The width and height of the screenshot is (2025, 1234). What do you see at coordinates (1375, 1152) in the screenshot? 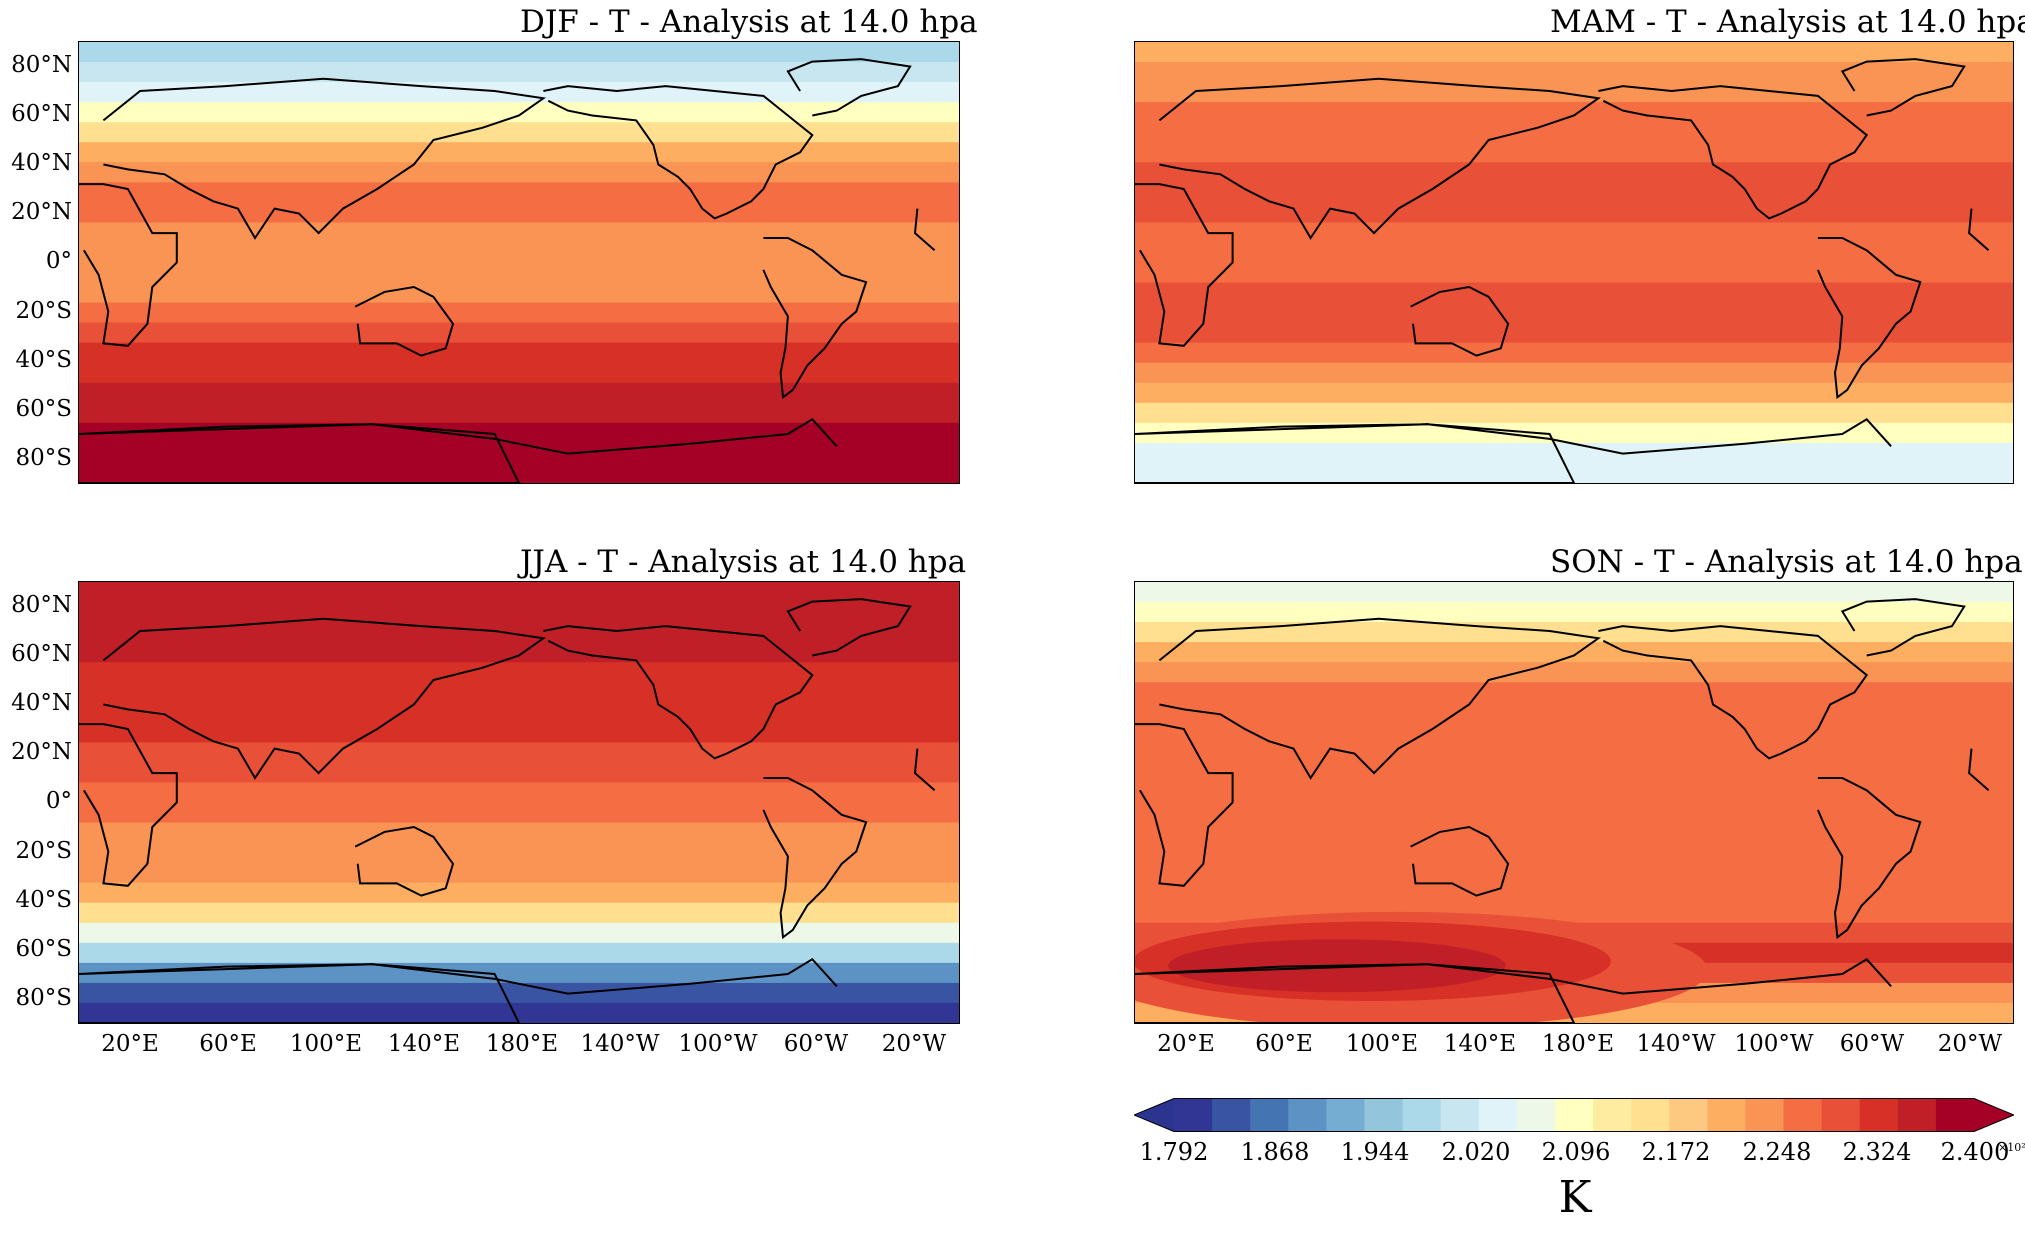
I see `colorbar-tick-label: 1.944` at bounding box center [1375, 1152].